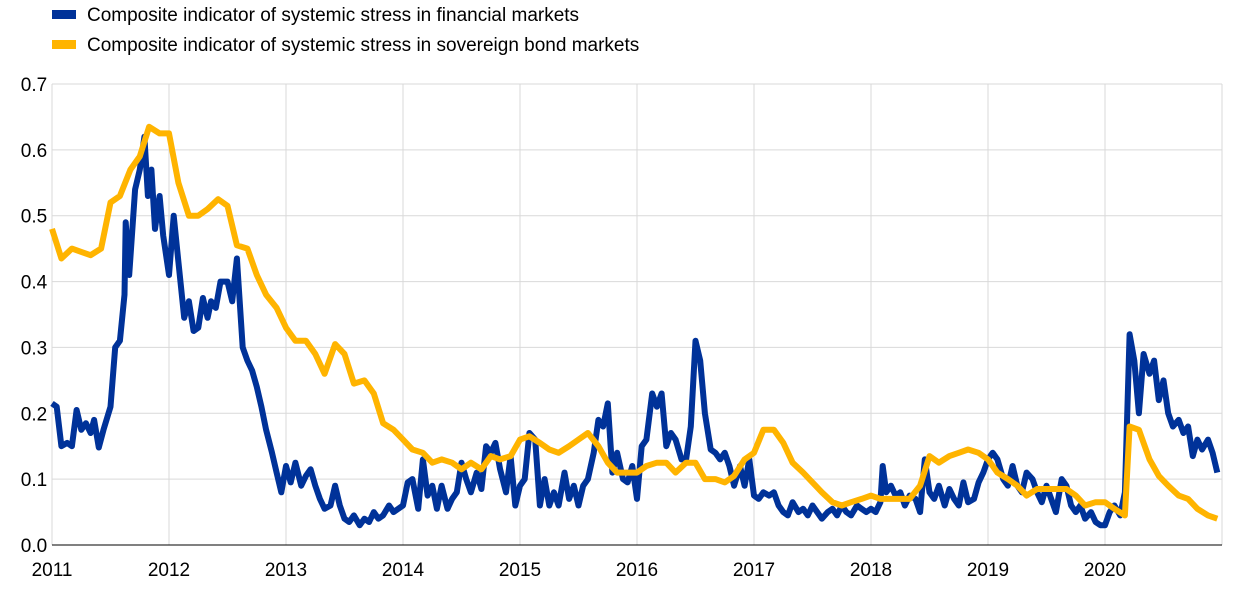 This screenshot has height=590, width=1240. Describe the element at coordinates (520, 570) in the screenshot. I see `x-tick-label: 2015` at that location.